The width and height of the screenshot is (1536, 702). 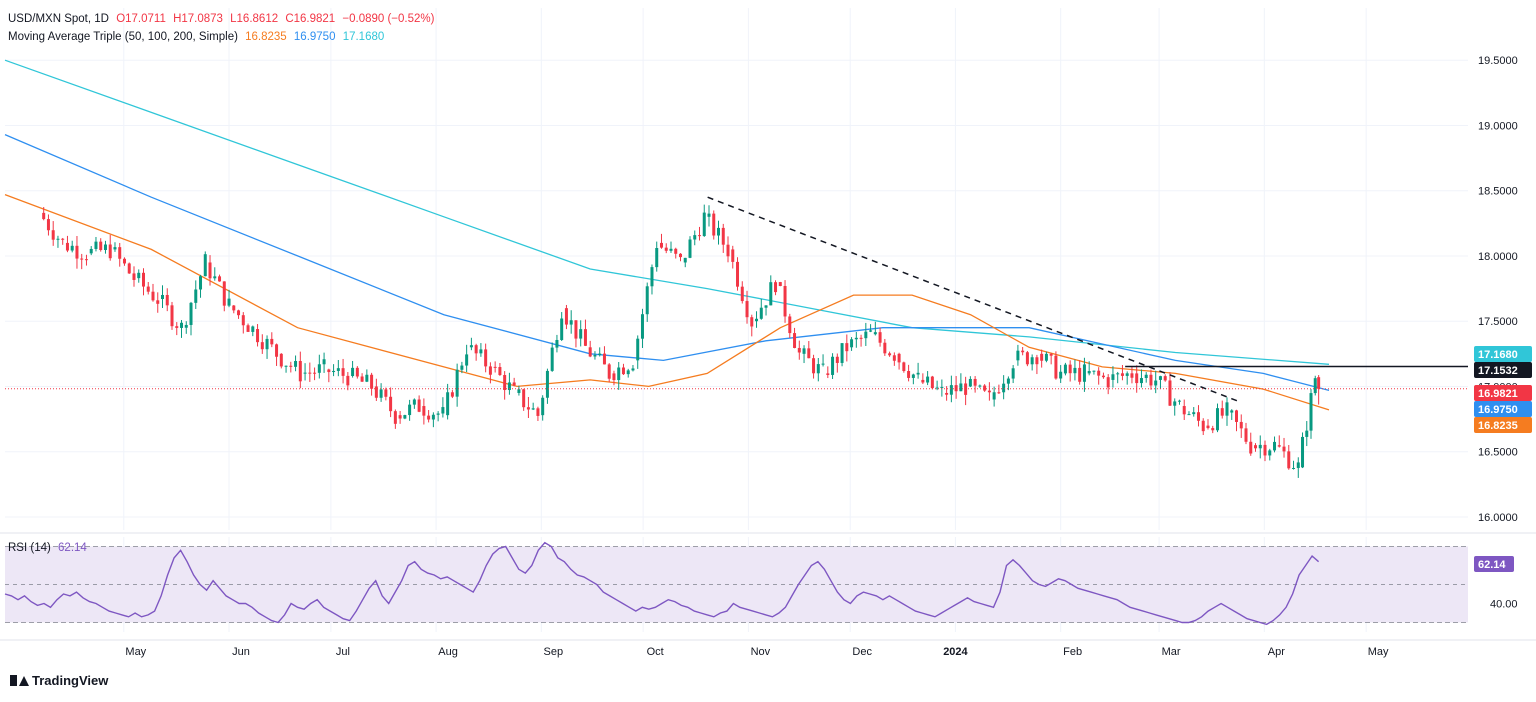 What do you see at coordinates (363, 37) in the screenshot?
I see `ma200-value: 17.1680` at bounding box center [363, 37].